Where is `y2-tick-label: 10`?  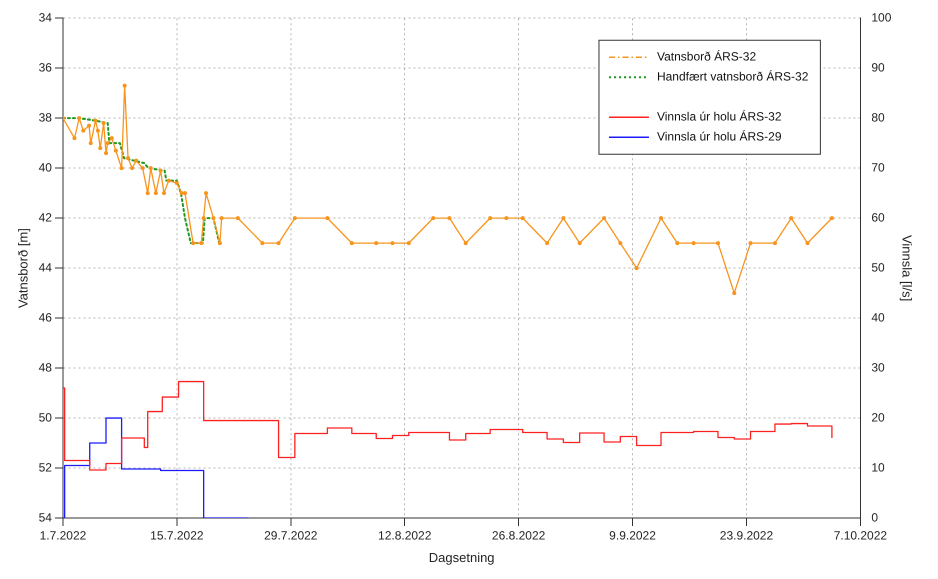
y2-tick-label: 10 is located at coordinates (878, 467).